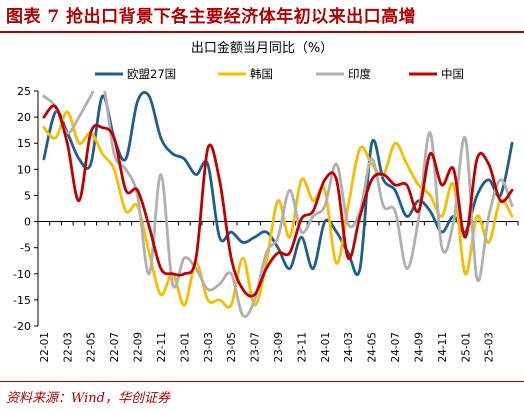  I want to click on y-tick-label: 25, so click(24, 91).